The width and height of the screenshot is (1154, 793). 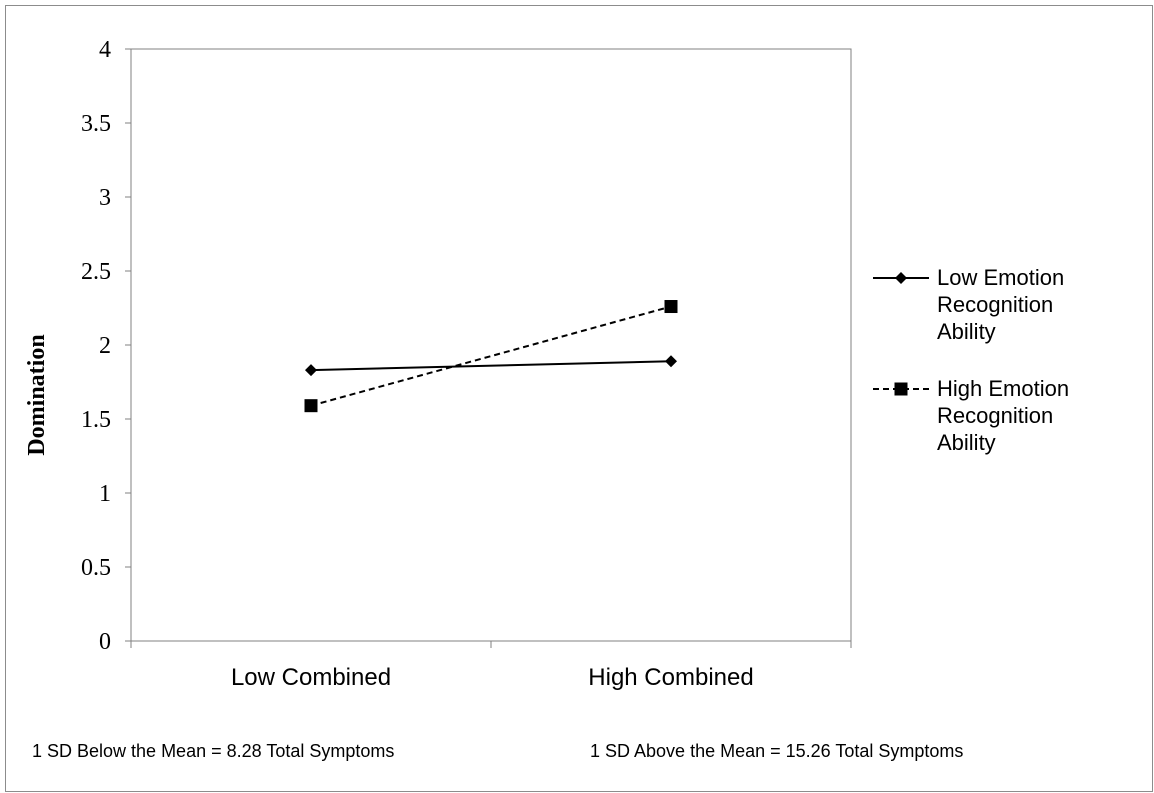 I want to click on y-tick-label: 1, so click(x=105, y=494).